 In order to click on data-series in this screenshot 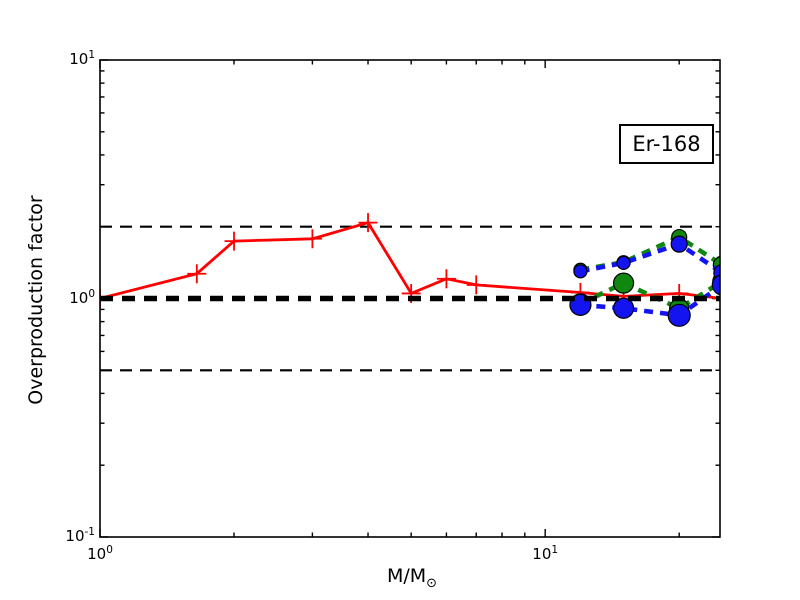, I will do `click(410, 270)`.